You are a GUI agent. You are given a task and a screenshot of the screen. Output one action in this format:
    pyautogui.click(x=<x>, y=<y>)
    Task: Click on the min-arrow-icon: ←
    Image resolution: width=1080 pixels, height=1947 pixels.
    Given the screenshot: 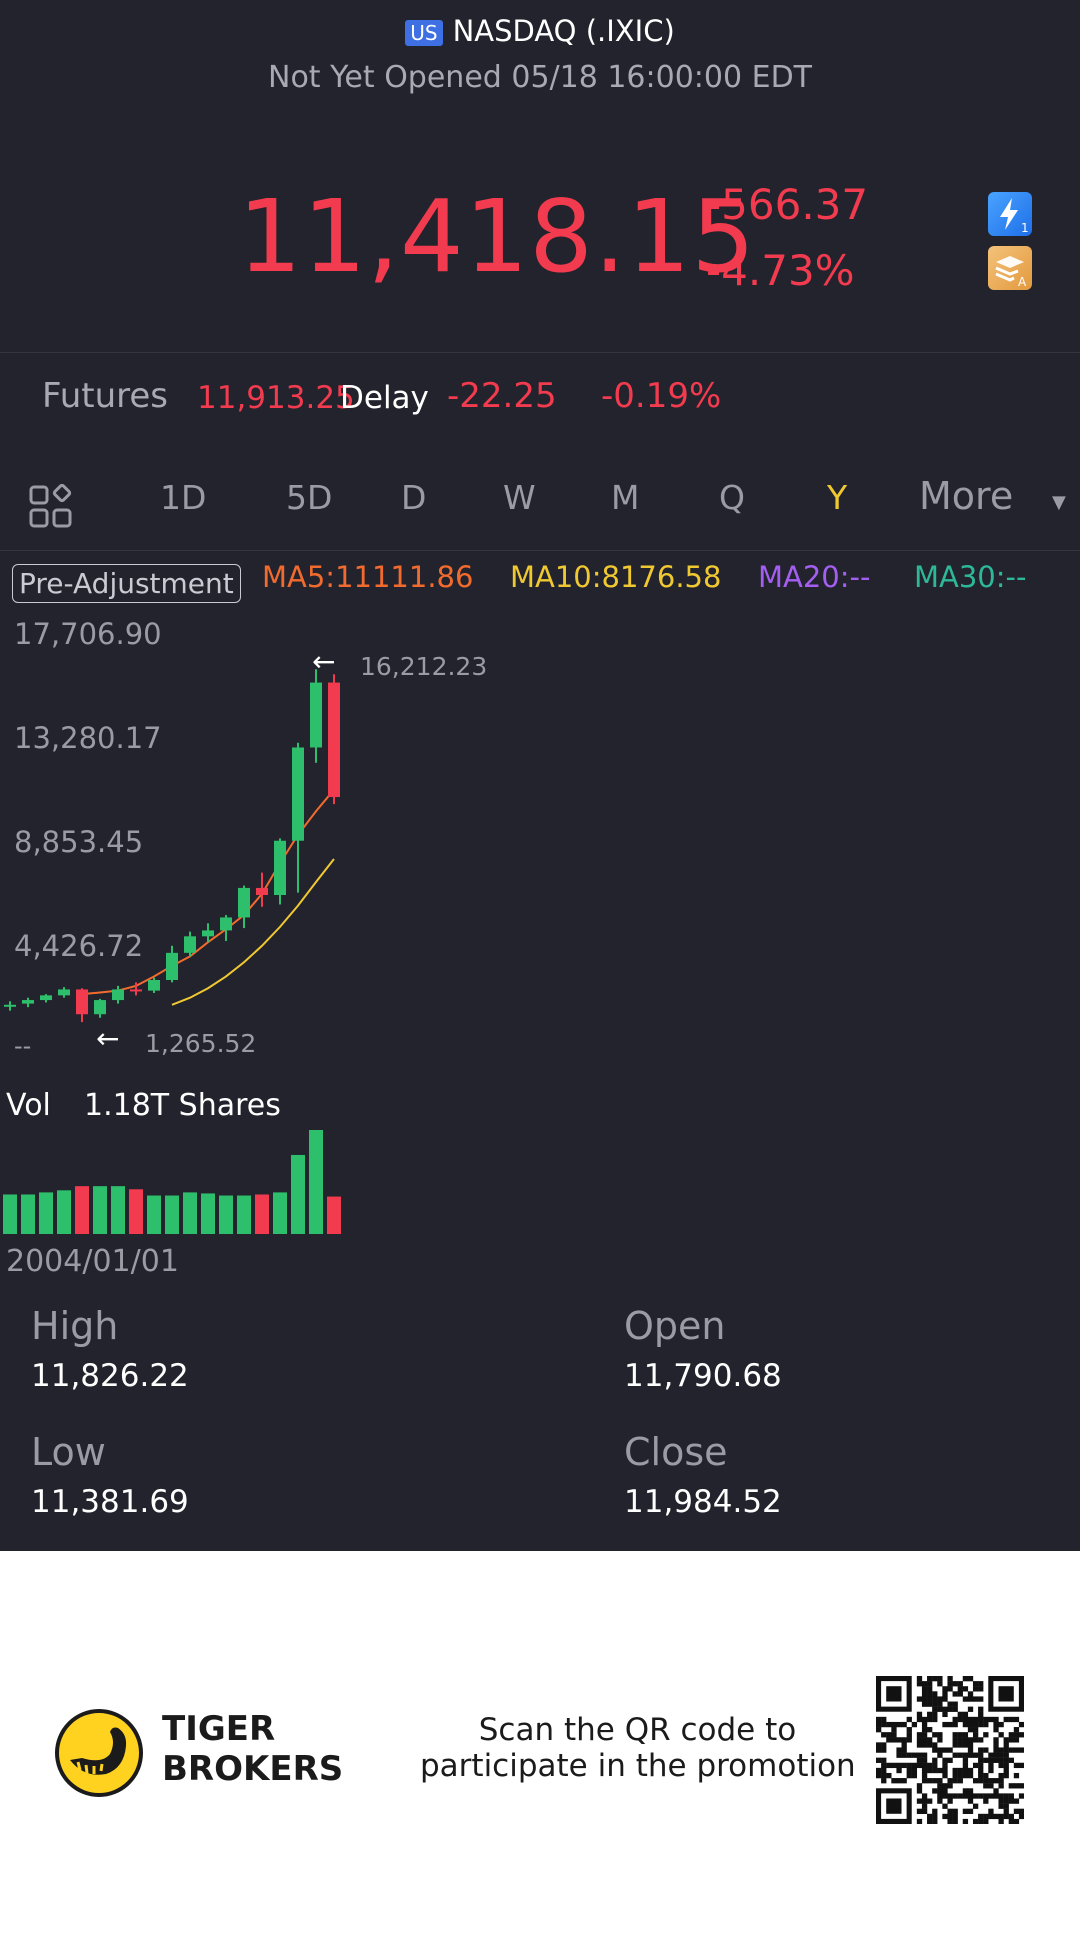 What is the action you would take?
    pyautogui.click(x=108, y=1038)
    